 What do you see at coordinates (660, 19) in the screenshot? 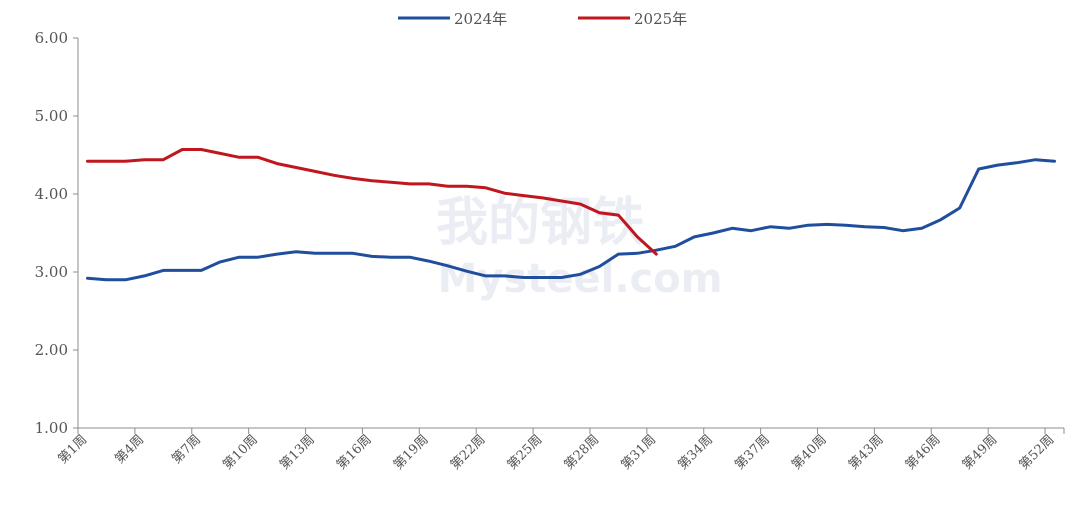
I see `legend-label: 2025年` at bounding box center [660, 19].